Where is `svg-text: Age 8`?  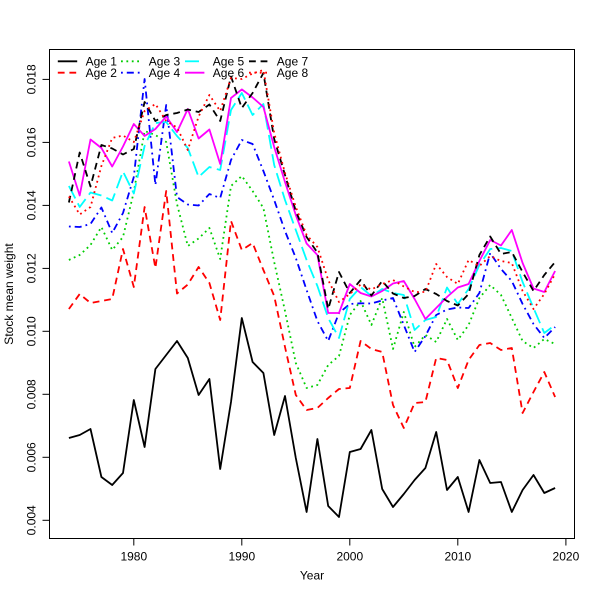
svg-text: Age 8 is located at coordinates (293, 73).